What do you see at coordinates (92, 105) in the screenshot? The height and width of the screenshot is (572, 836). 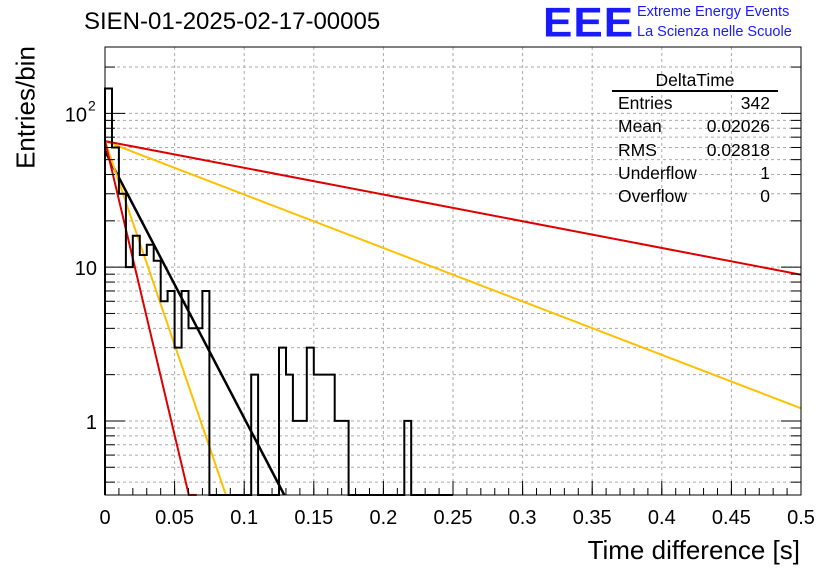 I see `y-tick-exponent: 2` at bounding box center [92, 105].